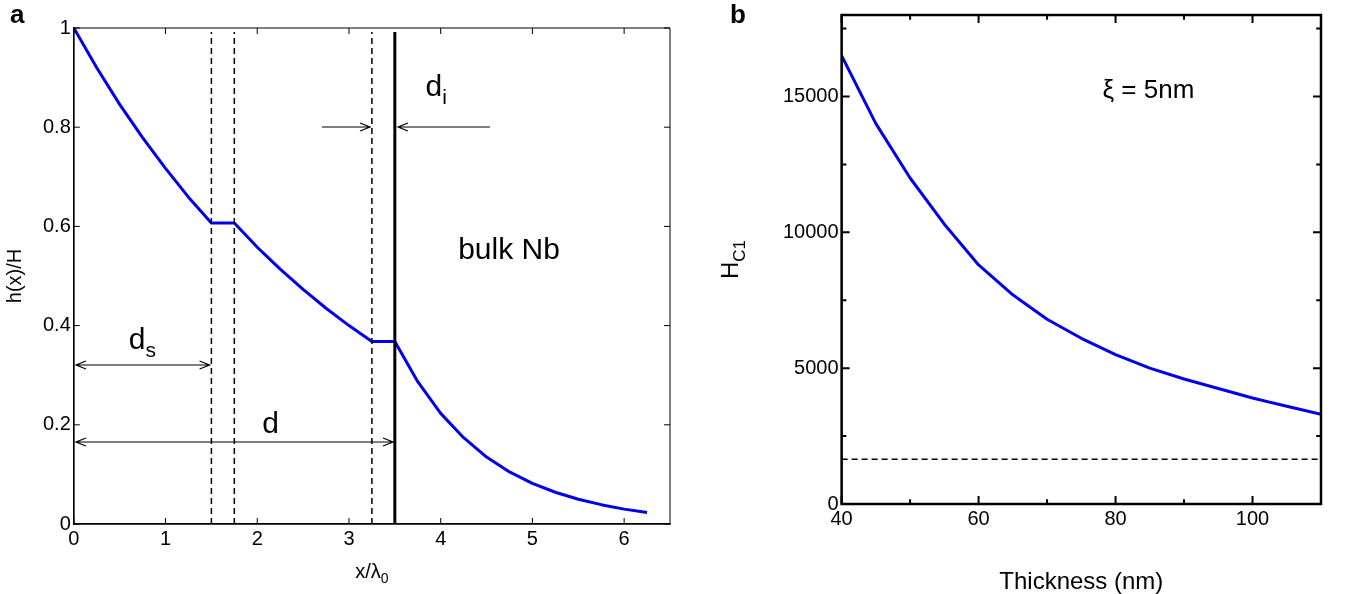 The width and height of the screenshot is (1347, 594). What do you see at coordinates (624, 537) in the screenshot?
I see `x-tick-label: 6` at bounding box center [624, 537].